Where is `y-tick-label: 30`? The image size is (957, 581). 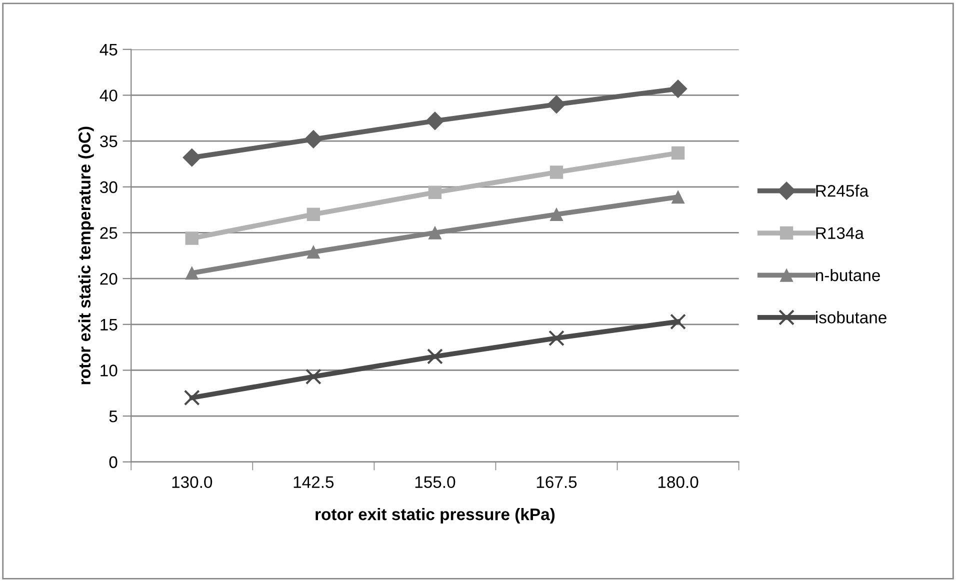
y-tick-label: 30 is located at coordinates (109, 187).